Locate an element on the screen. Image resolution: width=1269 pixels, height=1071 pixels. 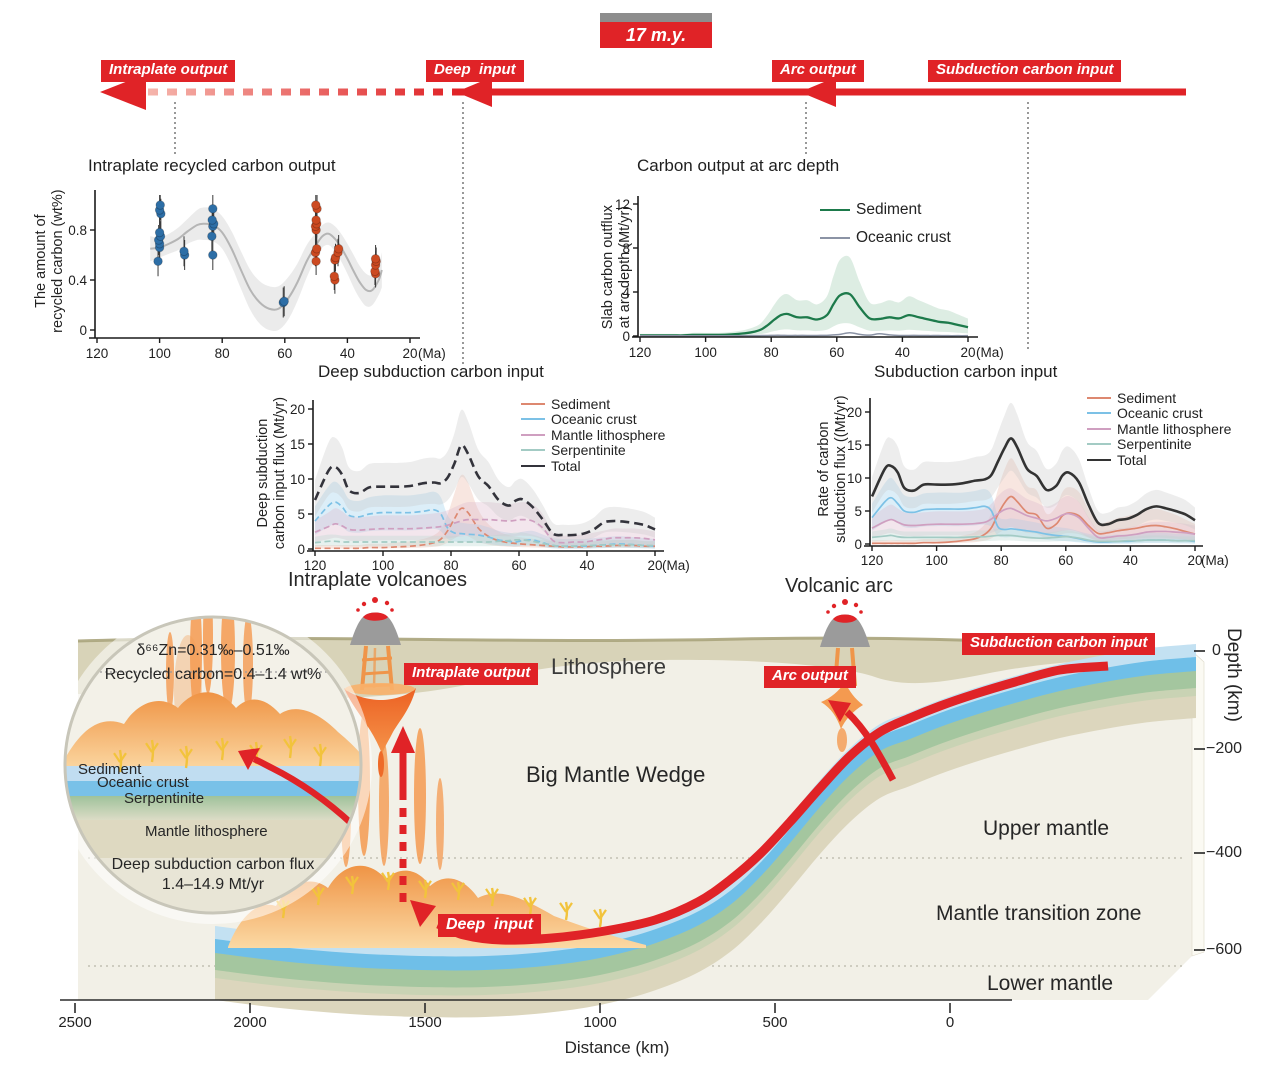
distance-axis-label: Distance (km) is located at coordinates (617, 1047).